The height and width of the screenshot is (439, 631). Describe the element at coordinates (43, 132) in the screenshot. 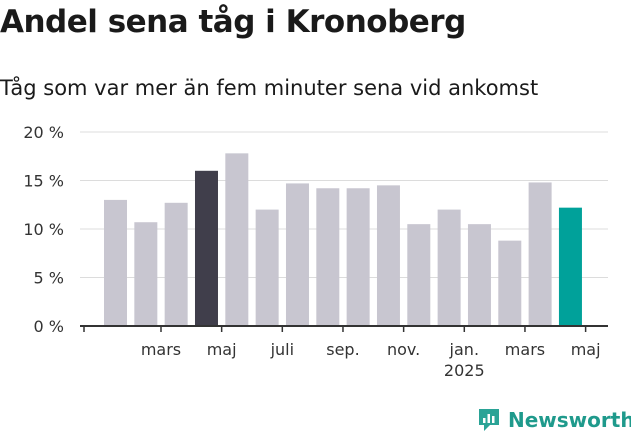

I see `y-tick-label: 20 %` at that location.